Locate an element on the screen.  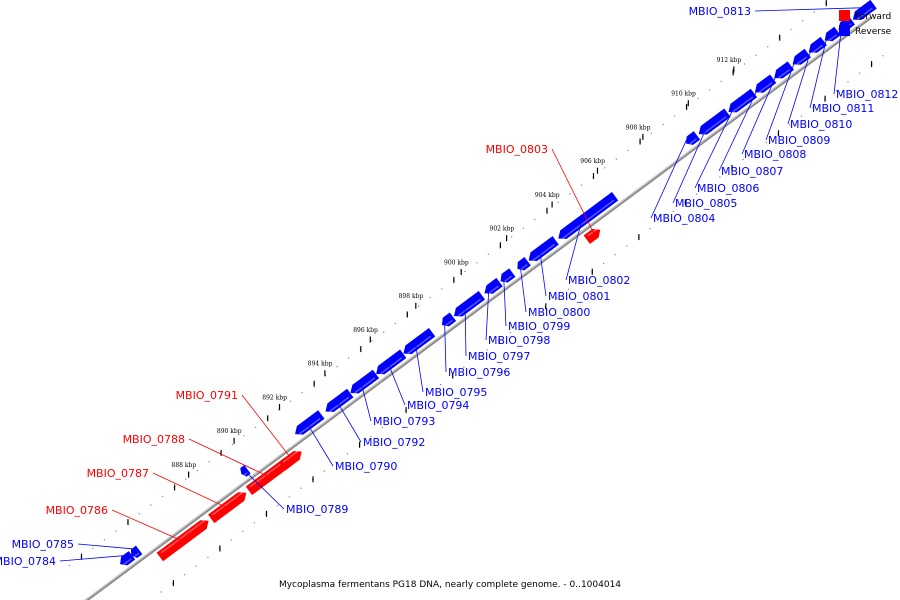
gene-label: MBIO_0811 is located at coordinates (843, 108).